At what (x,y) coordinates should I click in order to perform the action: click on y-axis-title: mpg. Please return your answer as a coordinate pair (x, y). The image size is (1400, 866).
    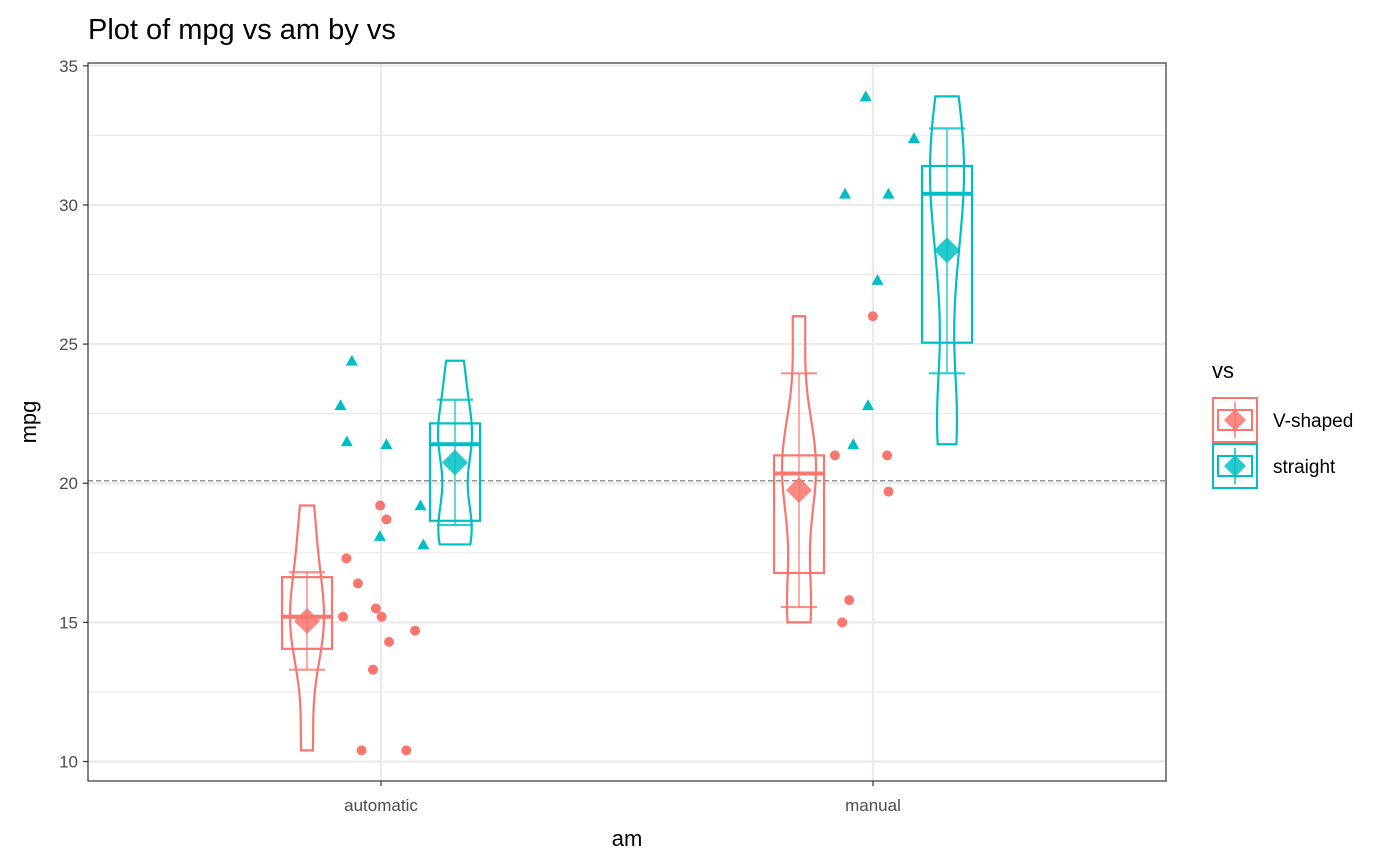
    Looking at the image, I should click on (28, 422).